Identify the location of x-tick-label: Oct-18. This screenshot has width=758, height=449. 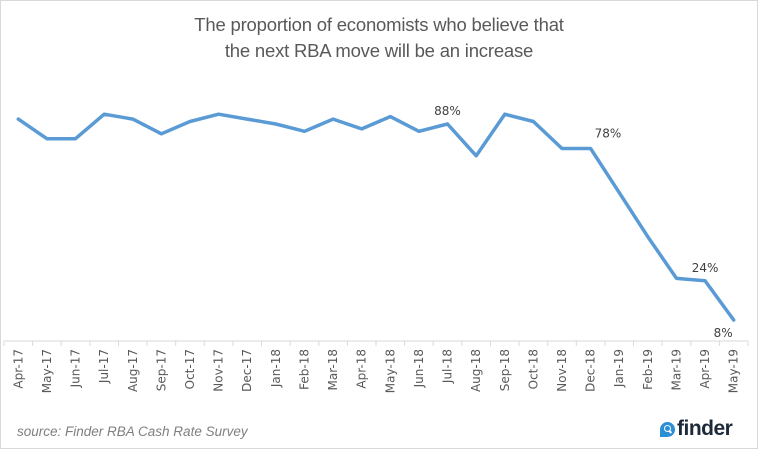
(533, 369).